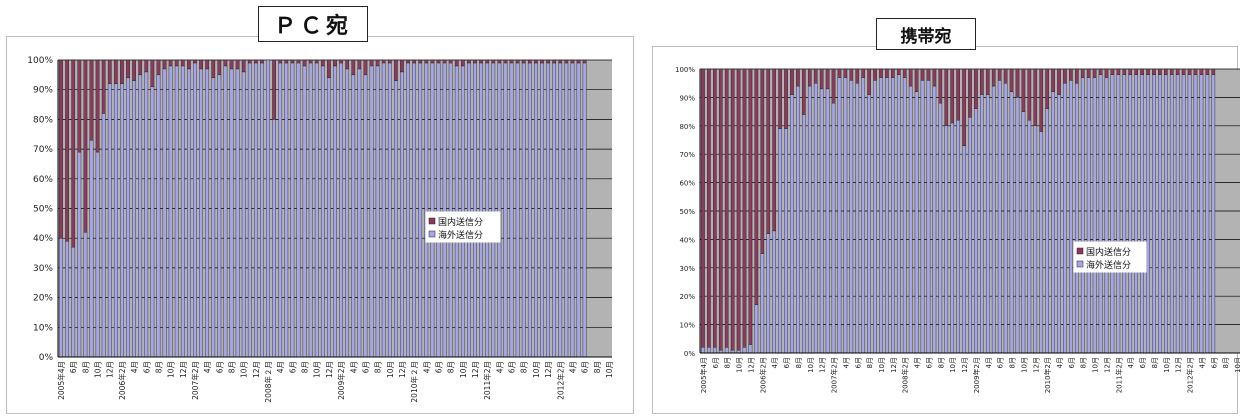  What do you see at coordinates (905, 375) in the screenshot?
I see `mobile-x-tick-label: 2008年2月` at bounding box center [905, 375].